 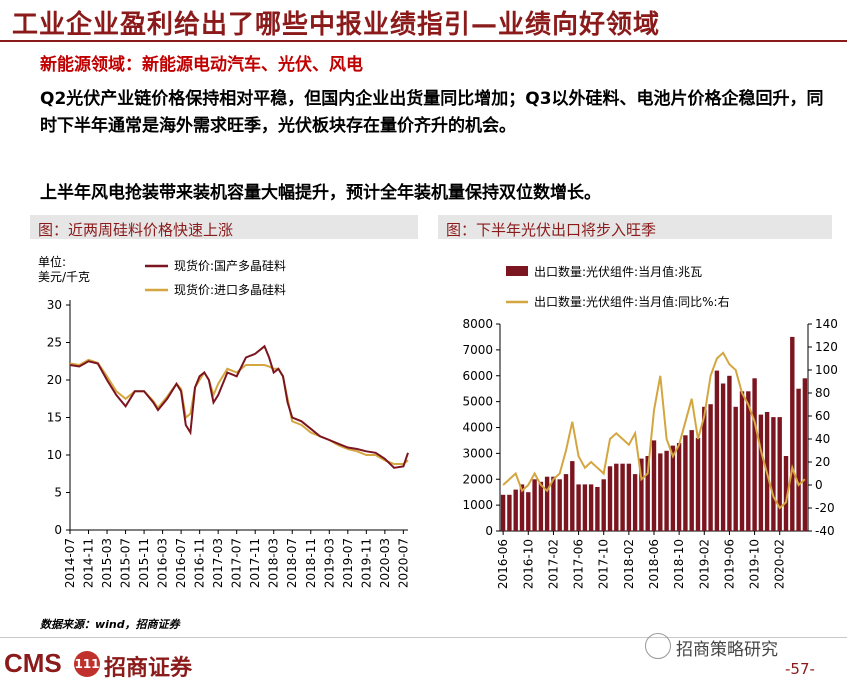 What do you see at coordinates (477, 350) in the screenshot?
I see `right-y-left-tick-label: 7000` at bounding box center [477, 350].